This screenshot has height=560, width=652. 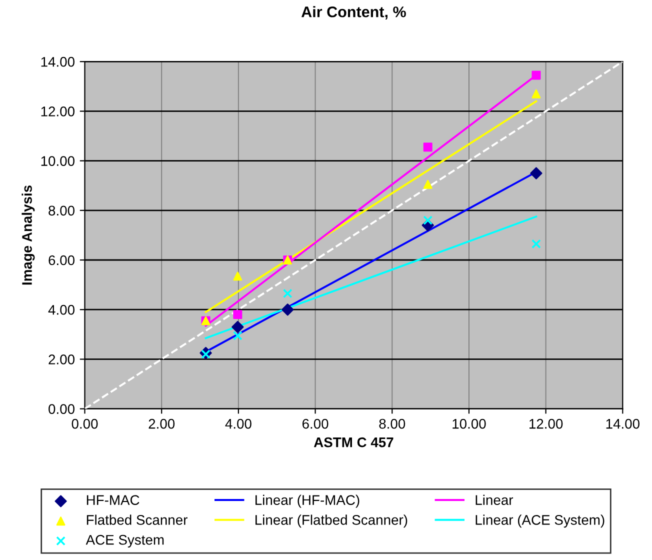 I want to click on x-tick-label: 4.00, so click(x=238, y=423).